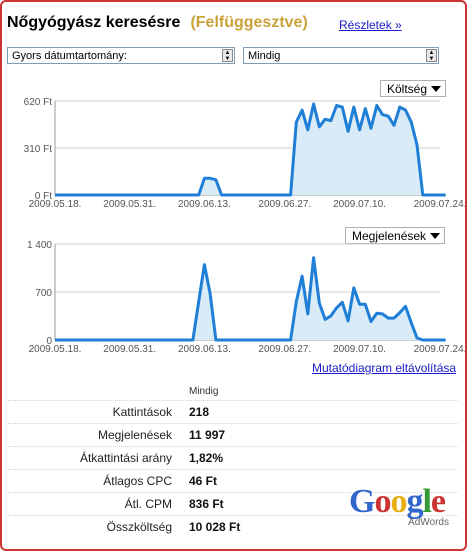 The image size is (467, 551). Describe the element at coordinates (139, 527) in the screenshot. I see `stats-label: Összköltség` at that location.